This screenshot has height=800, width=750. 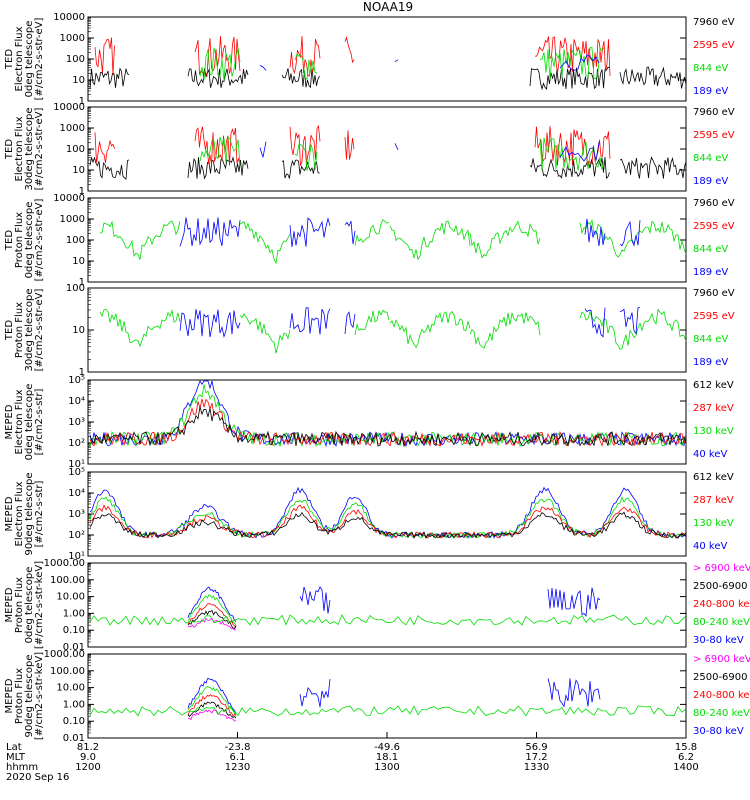 I want to click on y-tick-label: 1000.00, so click(x=64, y=563).